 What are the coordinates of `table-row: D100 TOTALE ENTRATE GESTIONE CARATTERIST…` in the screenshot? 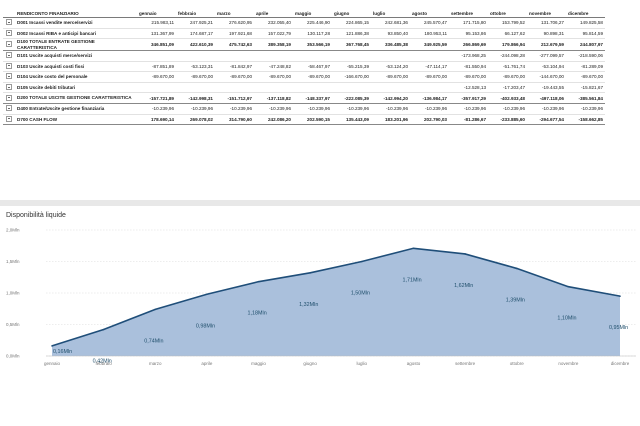 It's located at (304, 44).